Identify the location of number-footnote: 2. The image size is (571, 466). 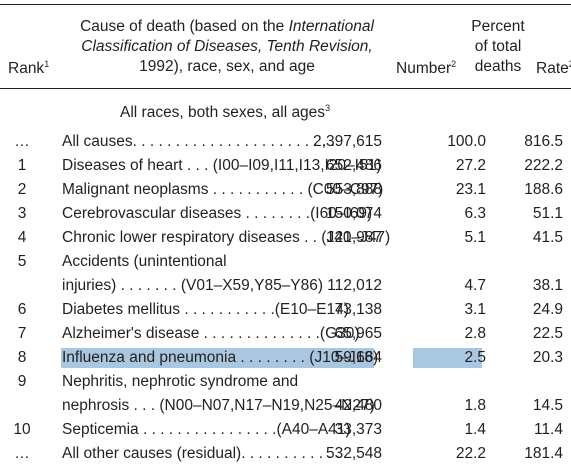
(454, 63).